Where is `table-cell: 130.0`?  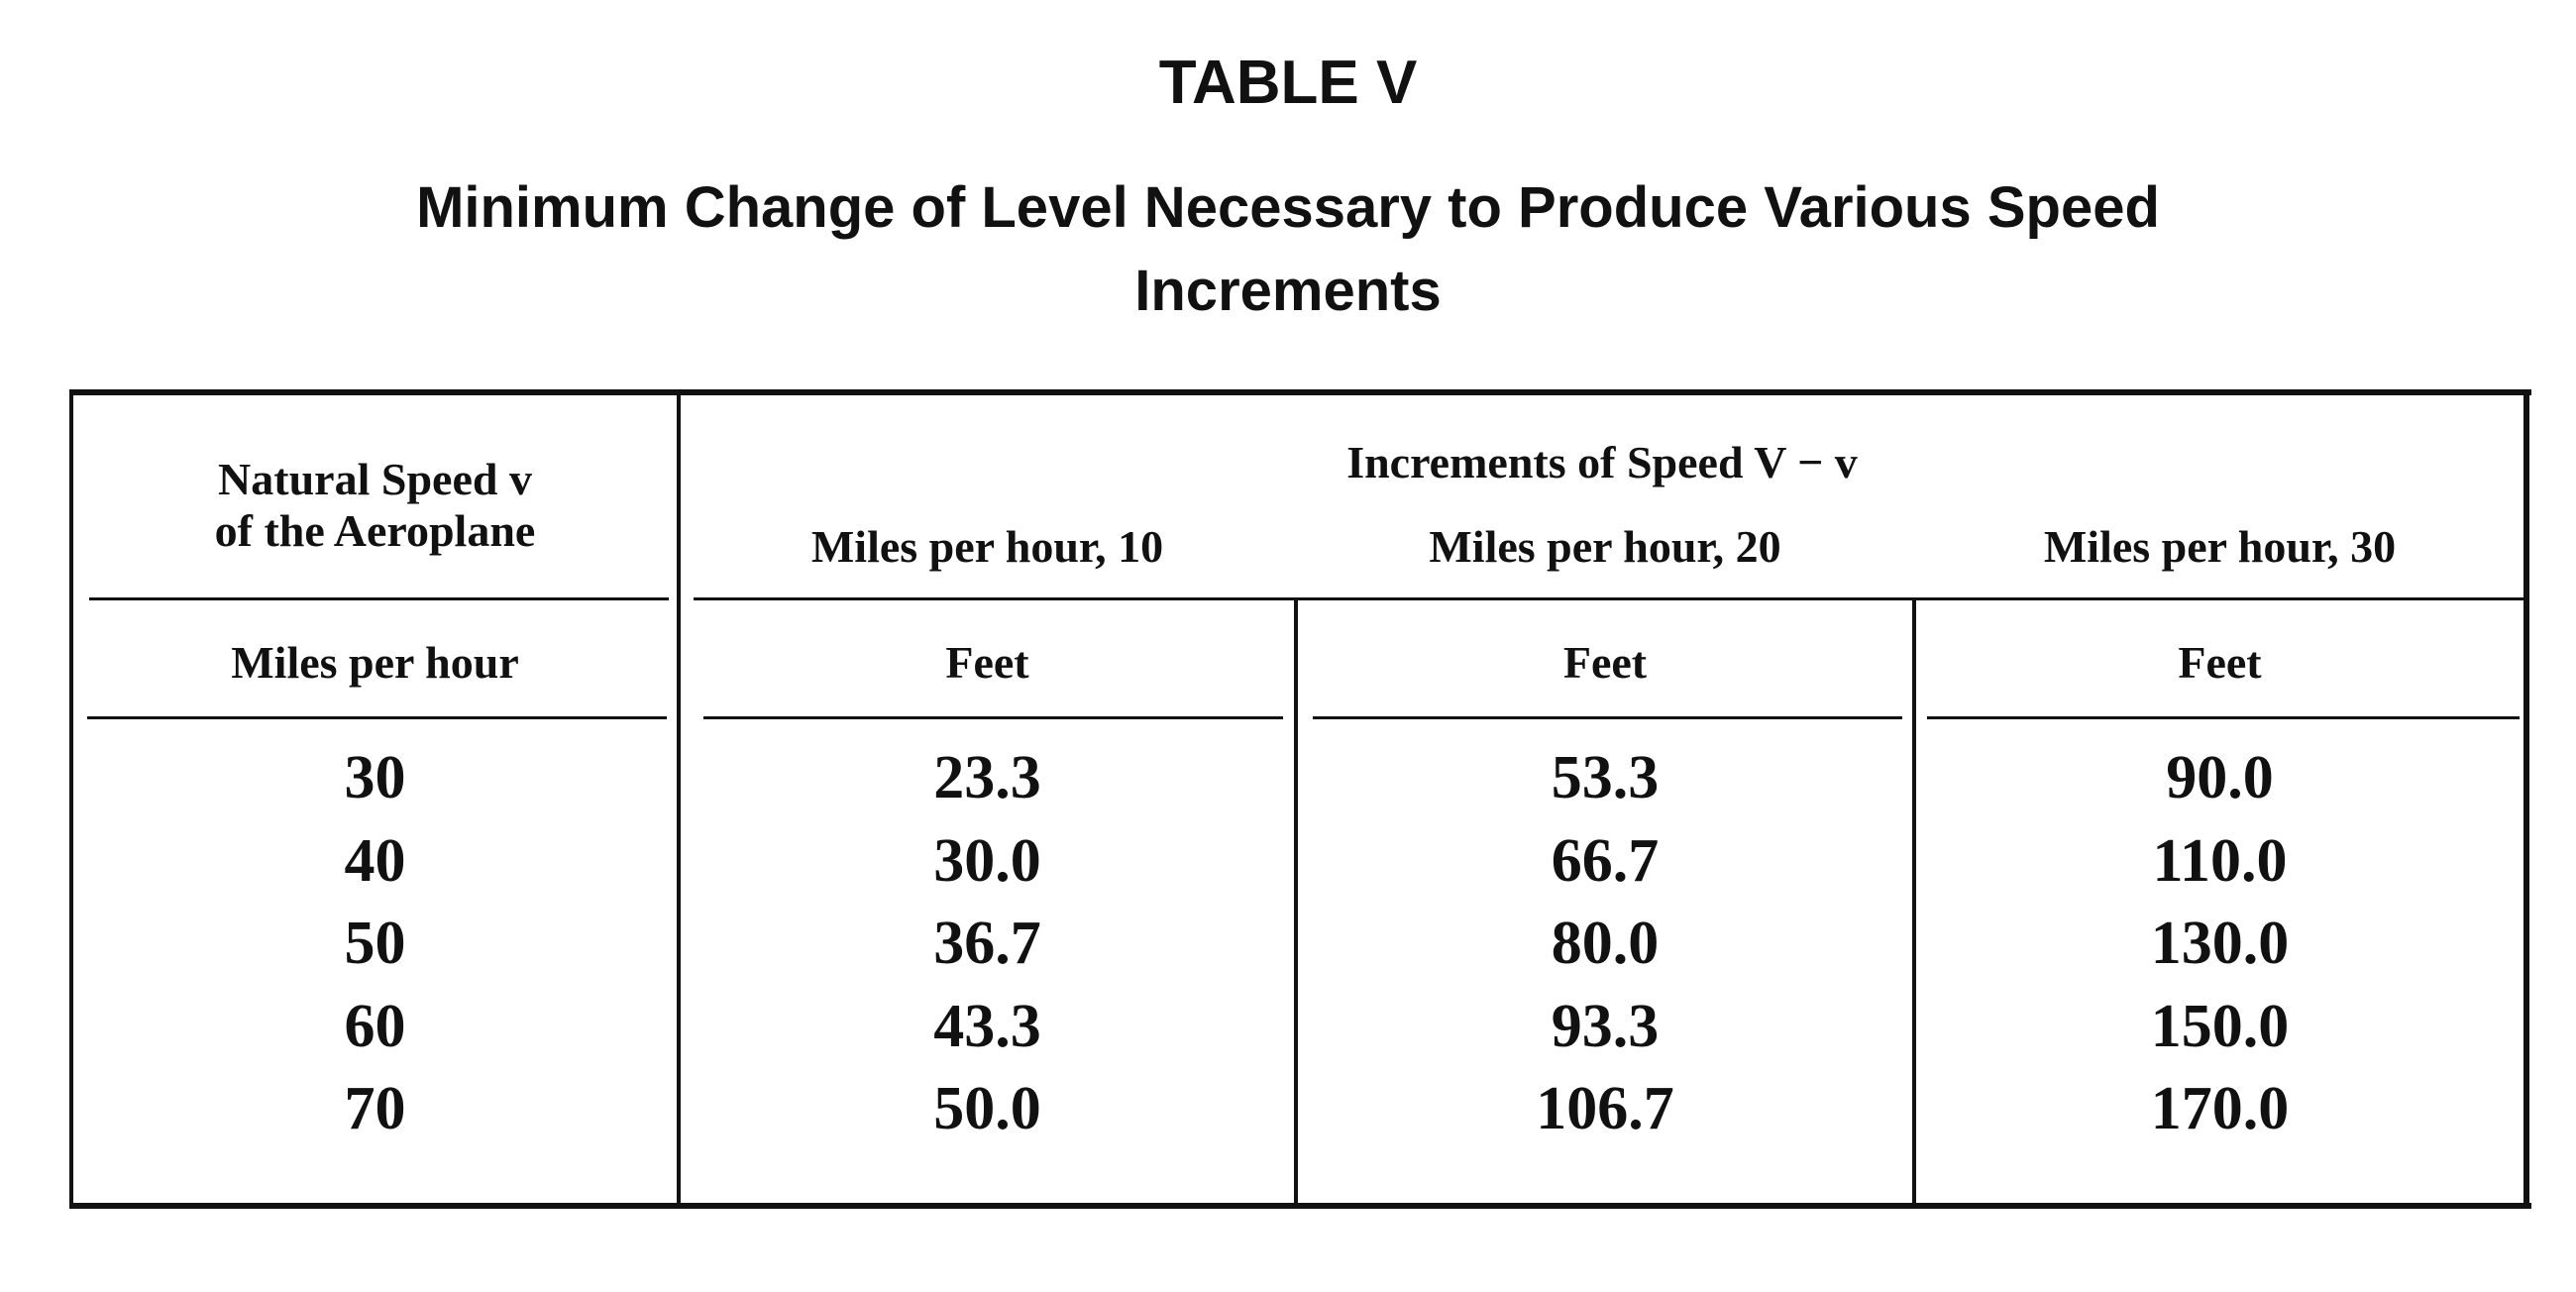 table-cell: 130.0 is located at coordinates (2220, 944).